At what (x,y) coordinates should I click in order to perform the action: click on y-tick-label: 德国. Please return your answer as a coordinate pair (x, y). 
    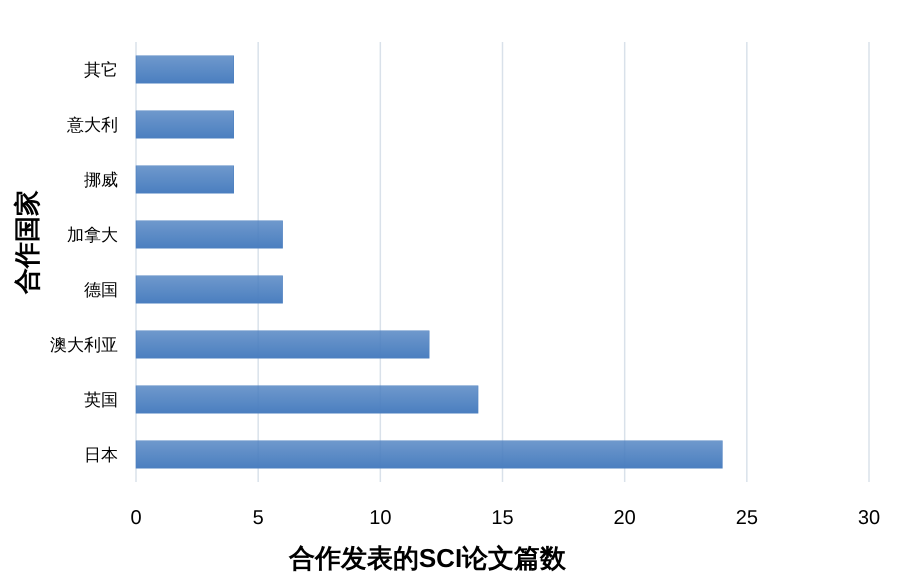
    Looking at the image, I should click on (101, 290).